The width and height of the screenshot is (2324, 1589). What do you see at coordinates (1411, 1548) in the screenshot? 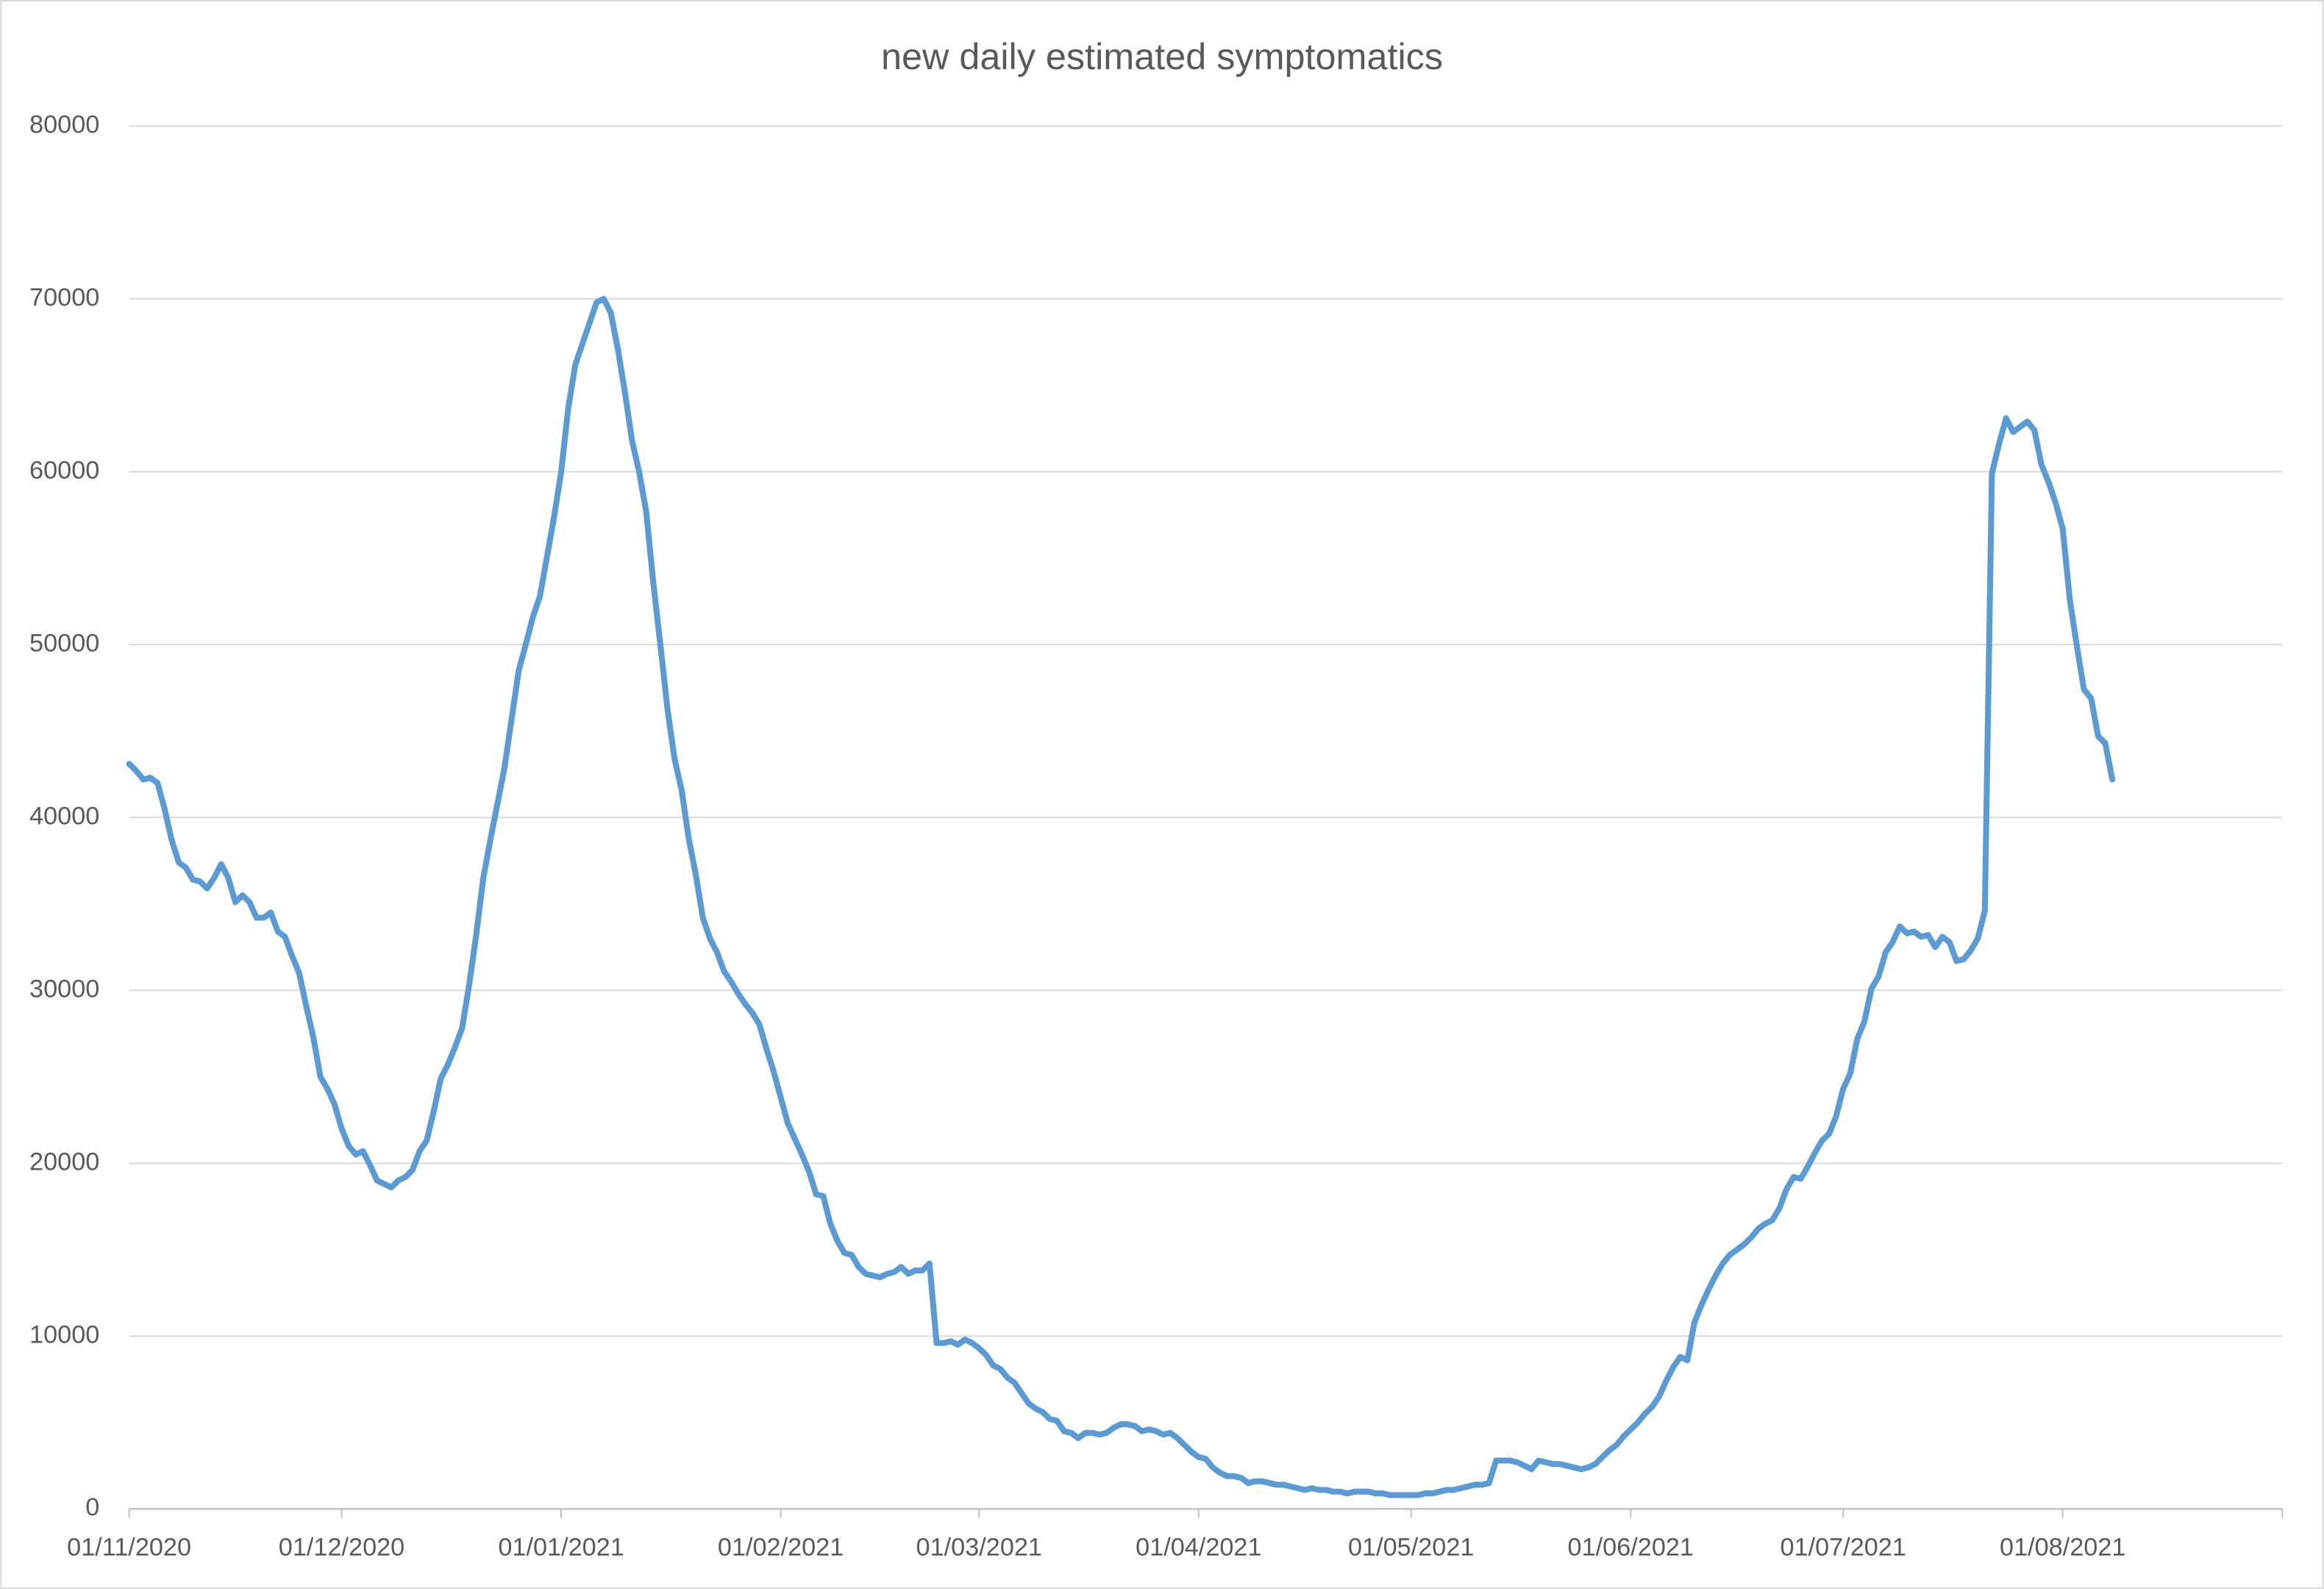
I see `x-tick-label: 01/05/2021` at bounding box center [1411, 1548].